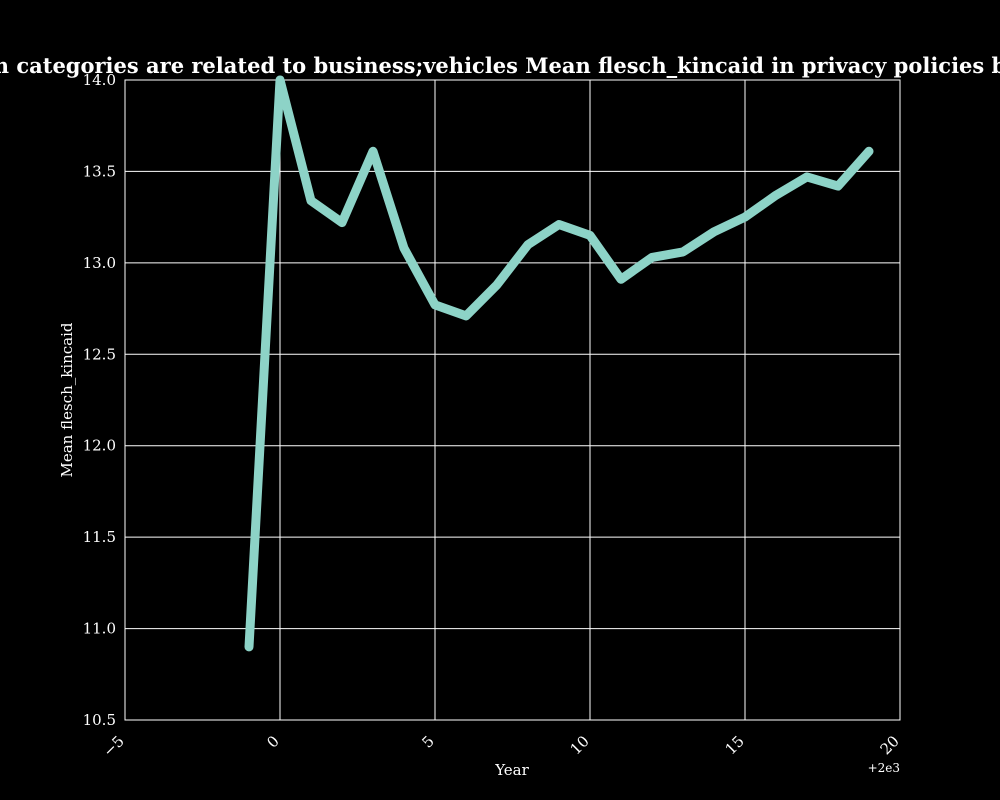  What do you see at coordinates (99, 400) in the screenshot?
I see `y-tick-labels: 10.5 11.0 11.5 12.0 12.5 13.0 13.5 14.0` at bounding box center [99, 400].